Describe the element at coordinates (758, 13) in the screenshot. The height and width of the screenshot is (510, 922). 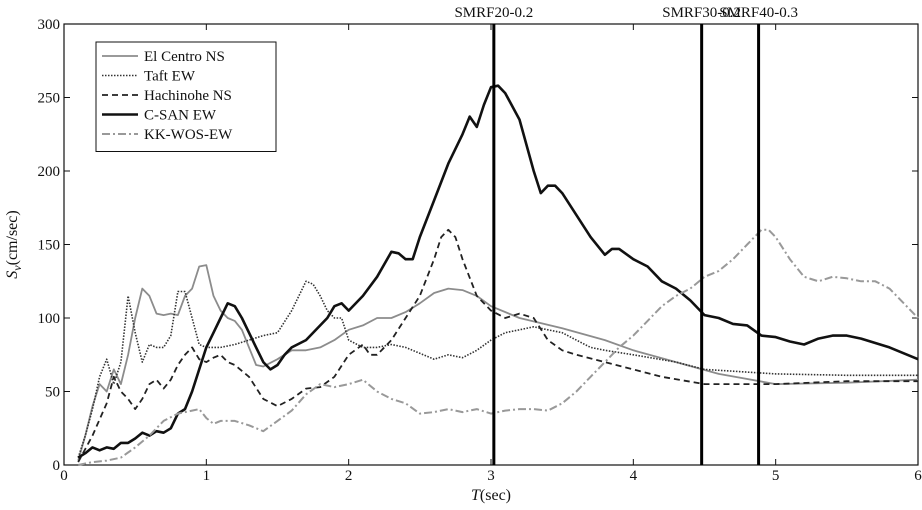
I see `marker-label-2: SMRF40-0.3` at that location.